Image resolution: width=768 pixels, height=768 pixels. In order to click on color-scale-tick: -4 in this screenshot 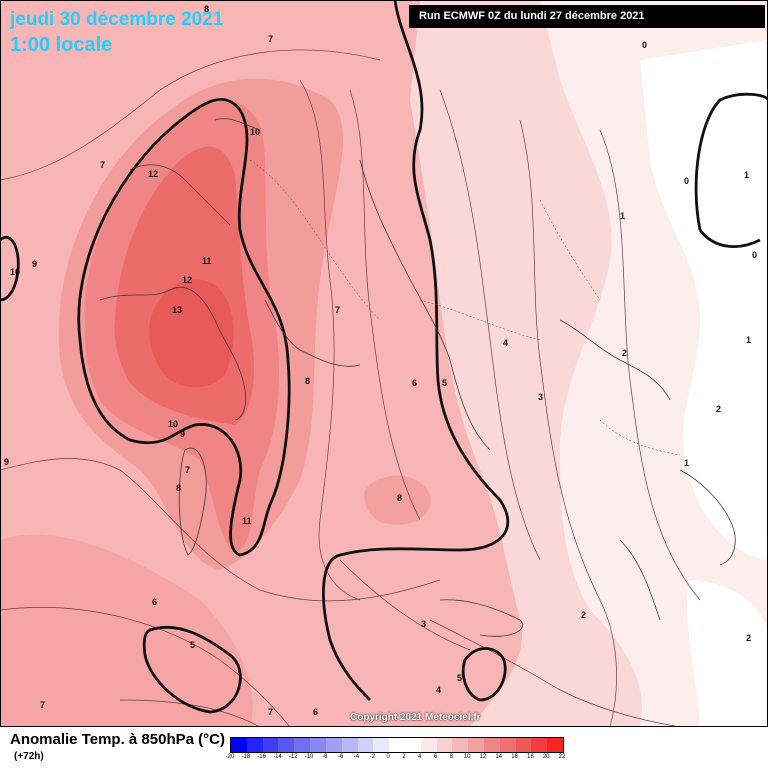, I will do `click(356, 757)`.